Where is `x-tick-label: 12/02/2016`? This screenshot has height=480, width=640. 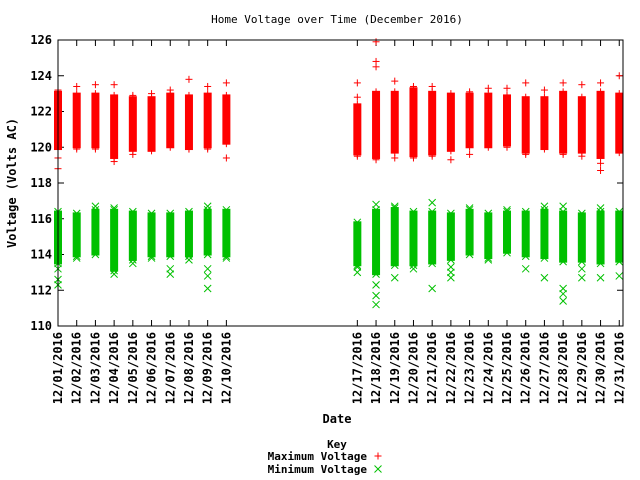 x-tick-label: 12/02/2016 is located at coordinates (77, 368).